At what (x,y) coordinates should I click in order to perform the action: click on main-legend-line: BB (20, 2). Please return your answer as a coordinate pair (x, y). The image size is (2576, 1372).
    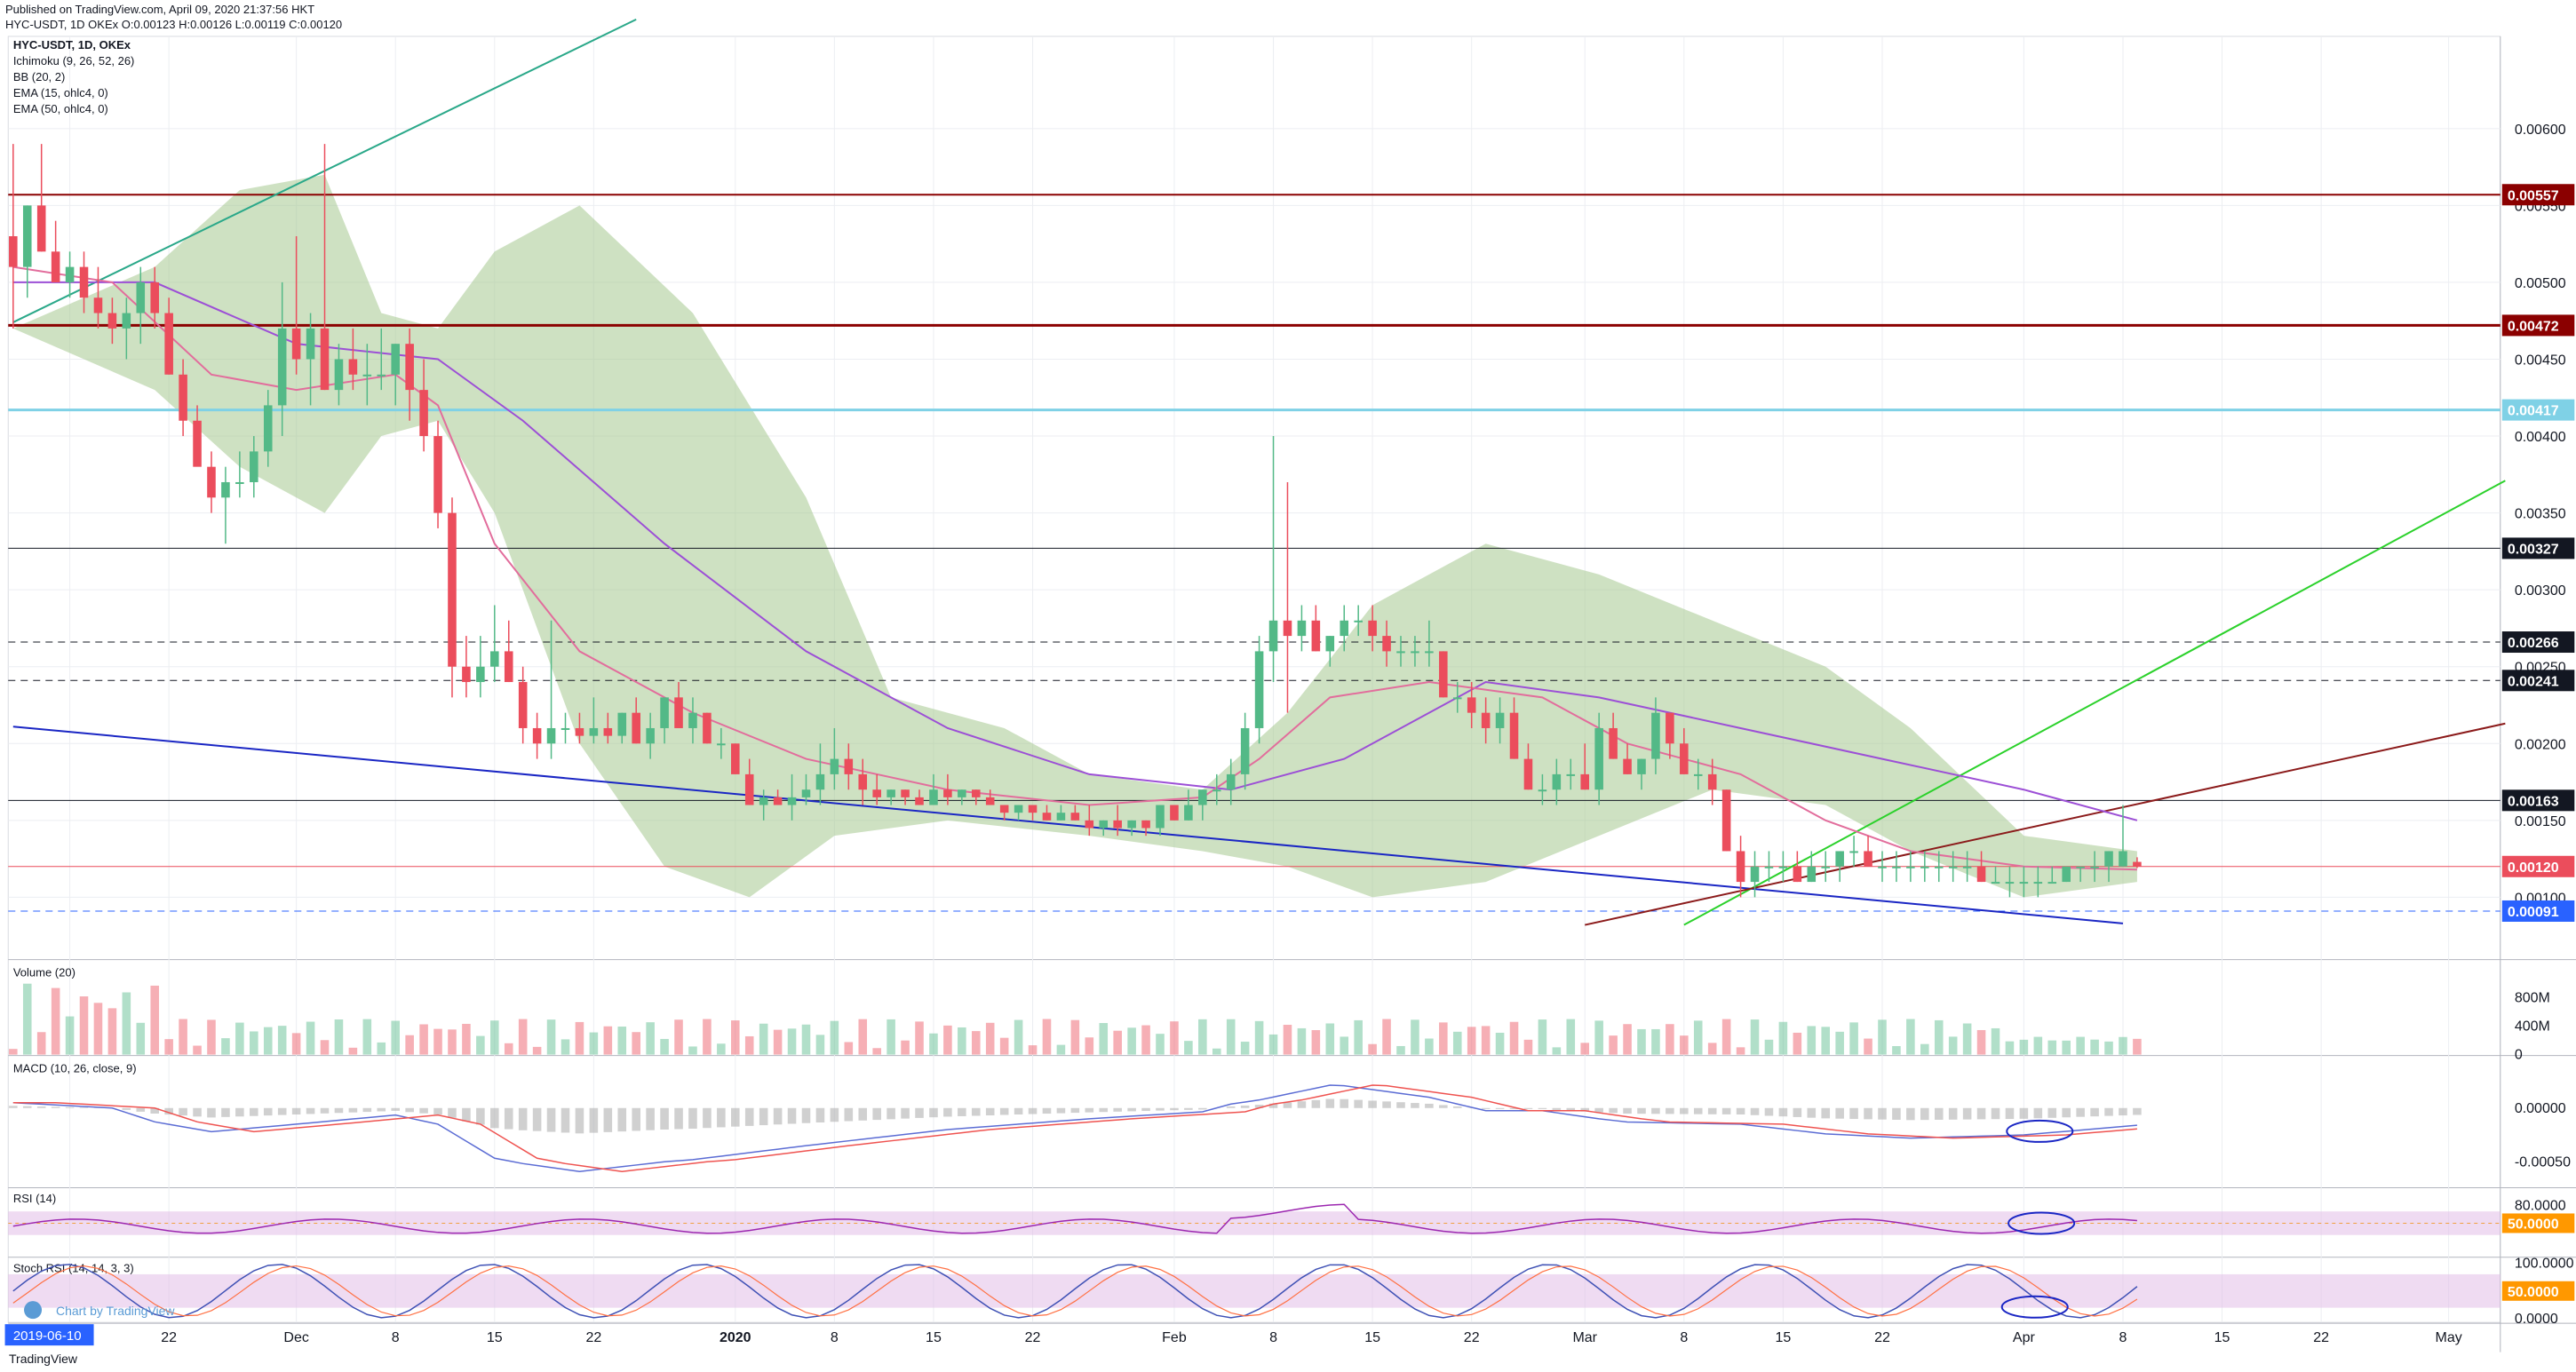
    Looking at the image, I should click on (39, 76).